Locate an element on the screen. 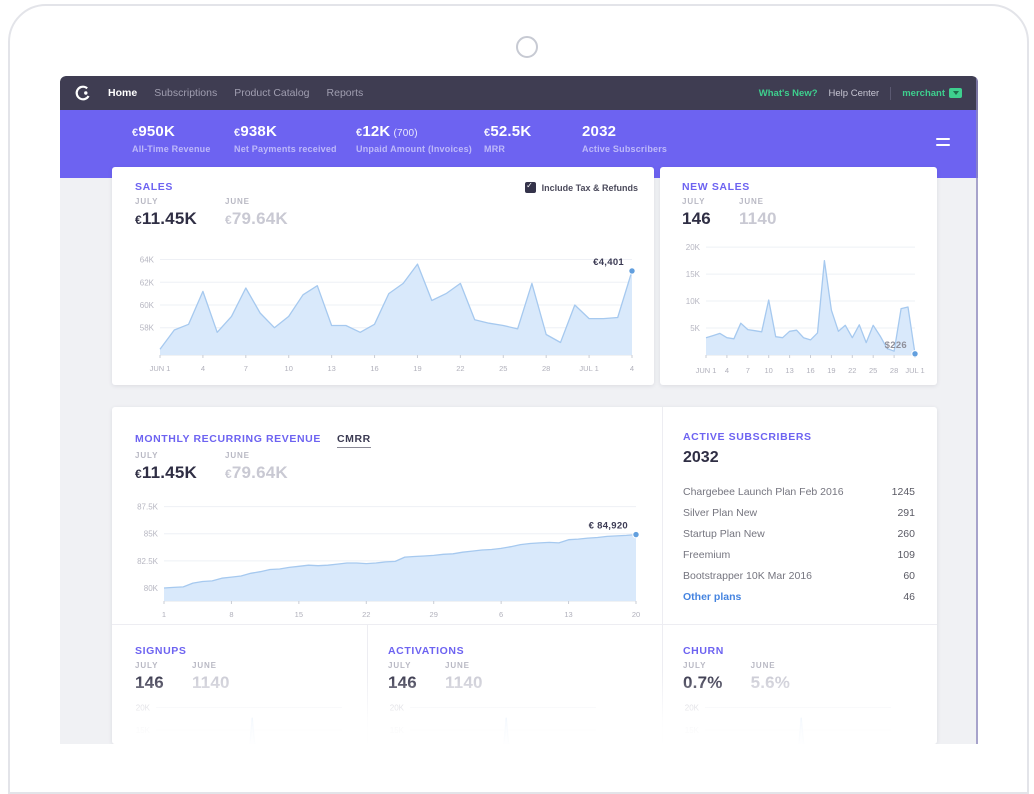  camera-icon is located at coordinates (527, 47).